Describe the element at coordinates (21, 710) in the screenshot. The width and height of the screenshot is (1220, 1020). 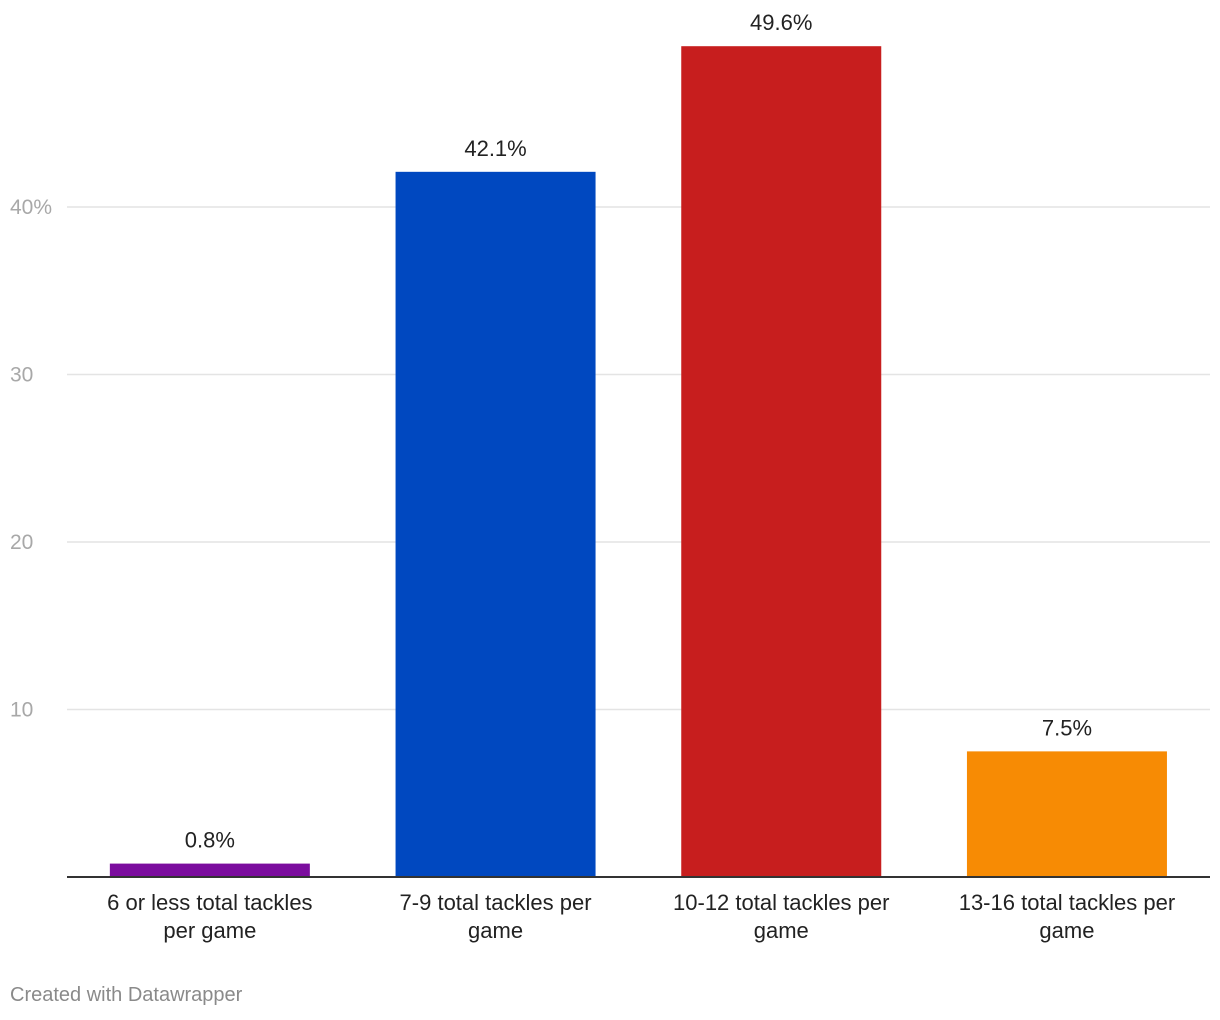
I see `y-tick-label-10: 10` at that location.